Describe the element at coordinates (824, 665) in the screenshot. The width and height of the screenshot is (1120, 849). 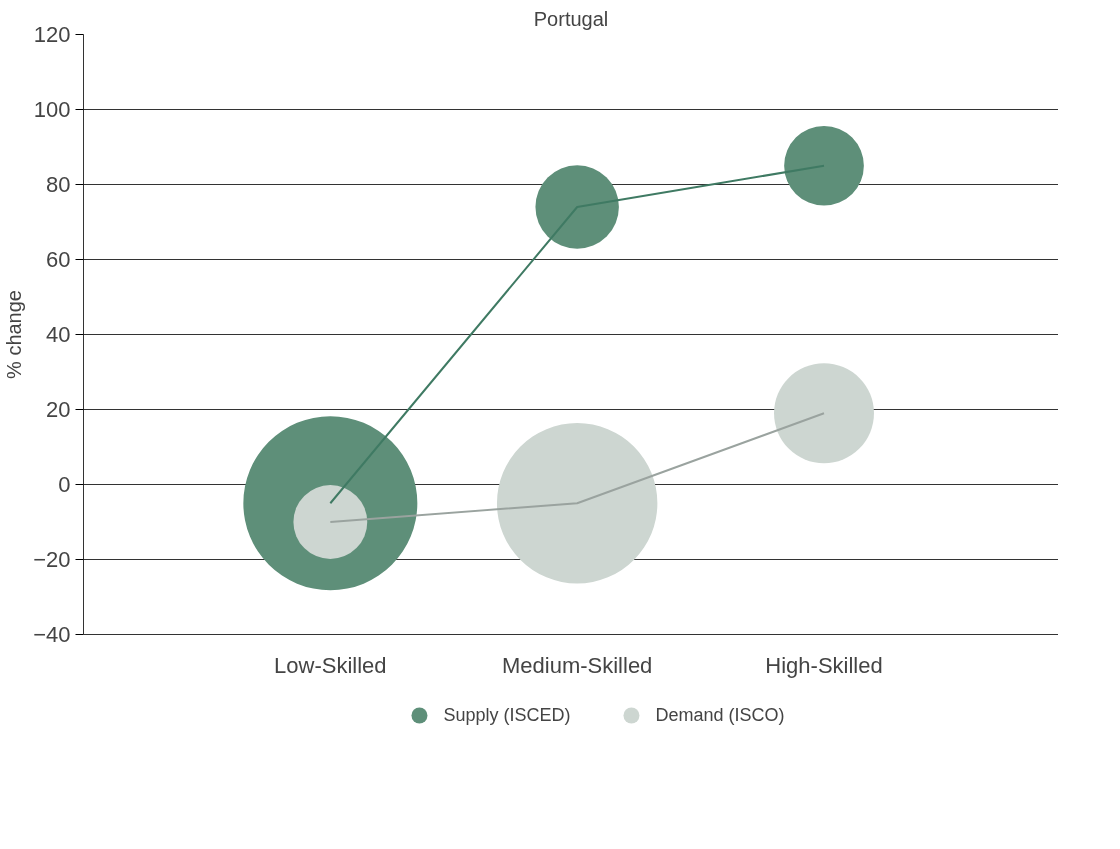
I see `x-tick-label: High-Skilled` at that location.